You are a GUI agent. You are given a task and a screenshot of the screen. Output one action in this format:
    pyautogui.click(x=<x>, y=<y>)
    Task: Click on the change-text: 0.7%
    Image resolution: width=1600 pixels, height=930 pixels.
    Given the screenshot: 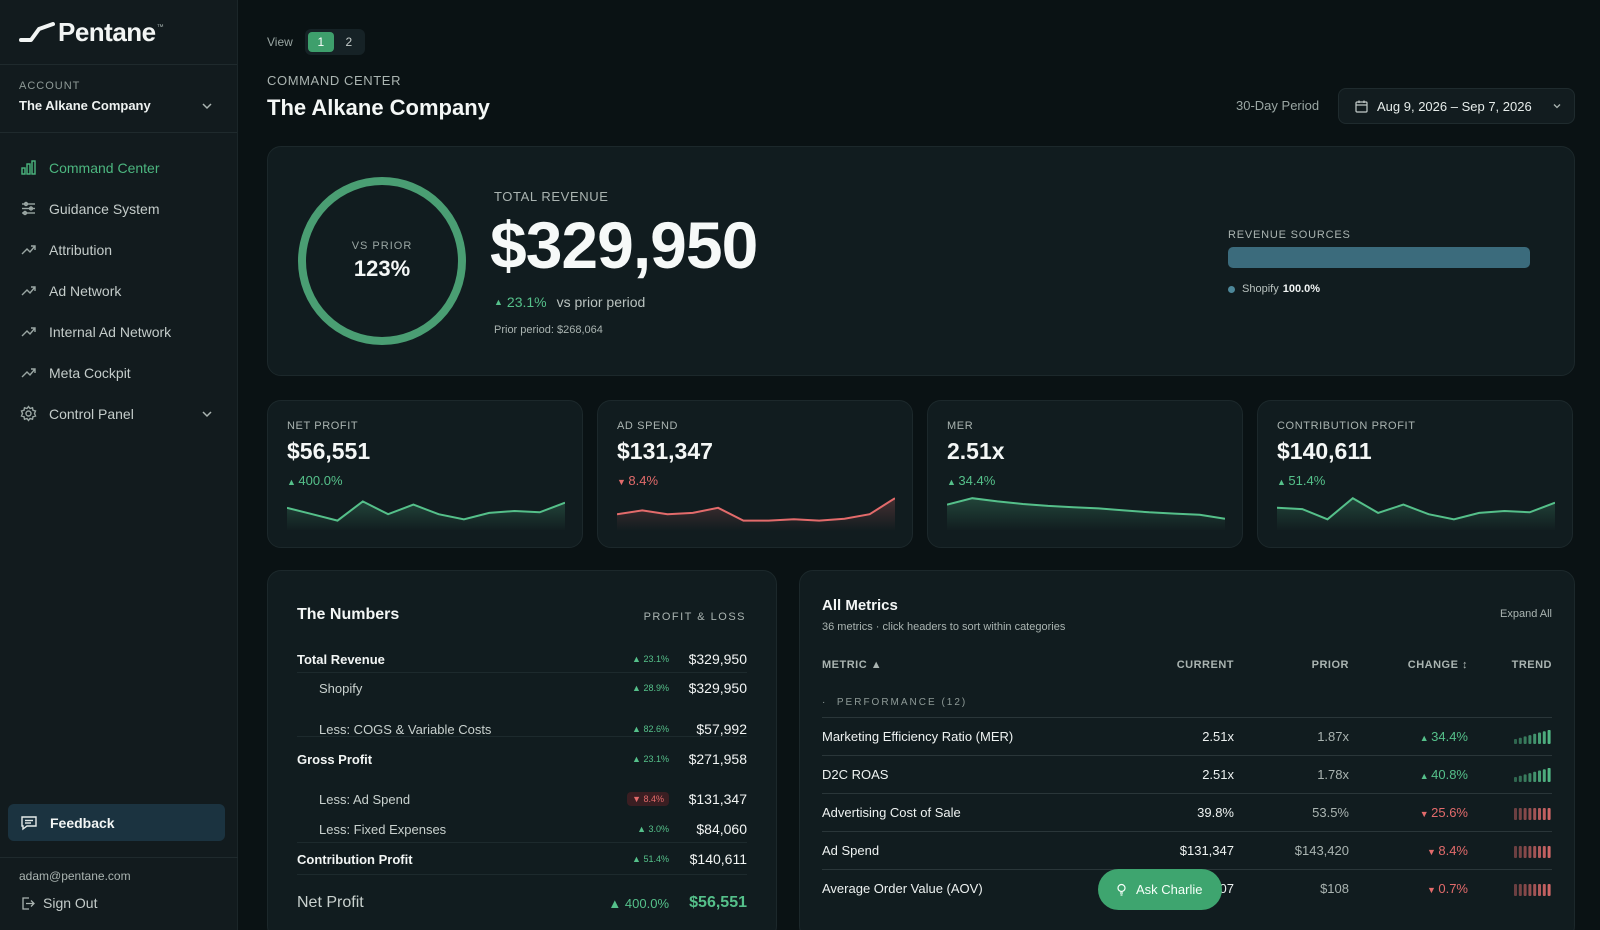 What is the action you would take?
    pyautogui.click(x=1453, y=888)
    